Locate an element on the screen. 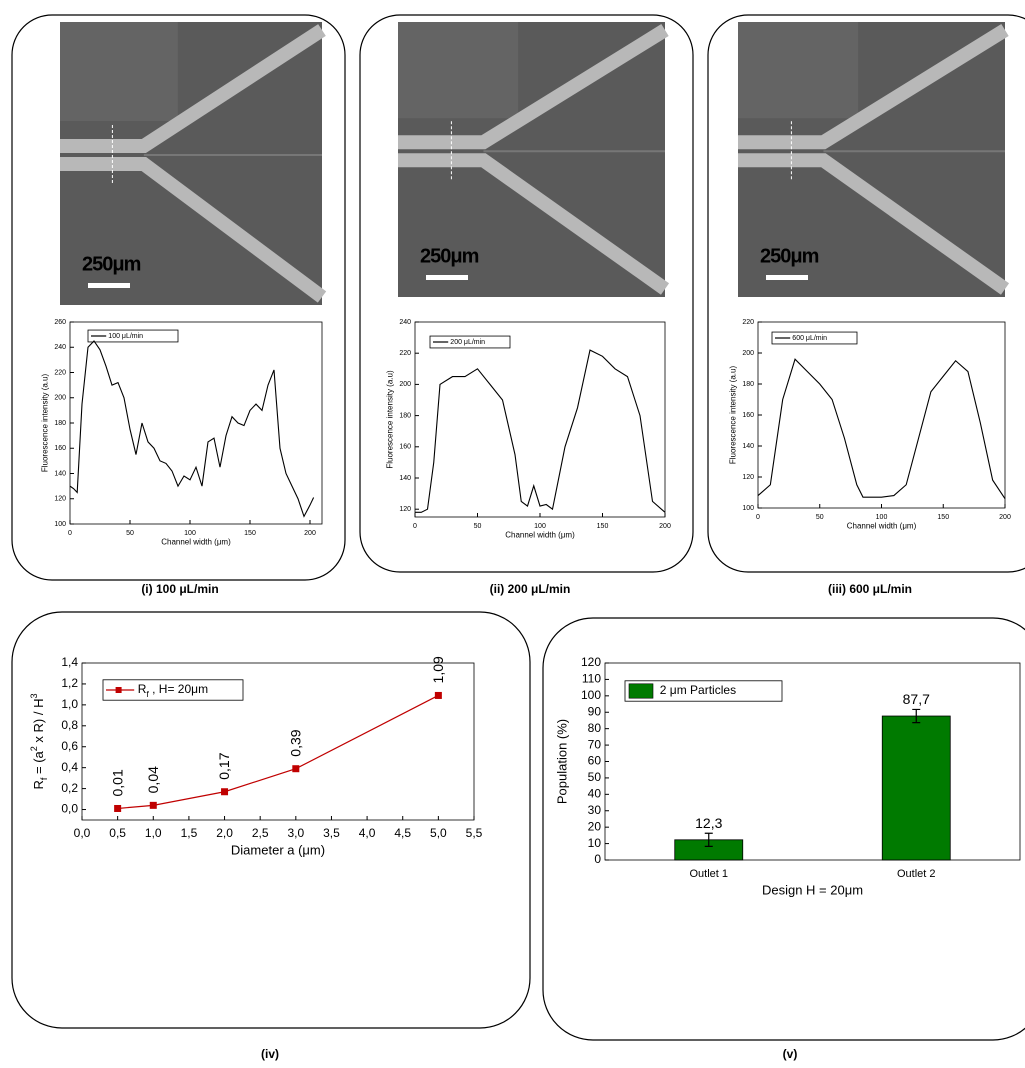 This screenshot has height=1068, width=1025. legend-label: Rf , H= 20μm is located at coordinates (173, 690).